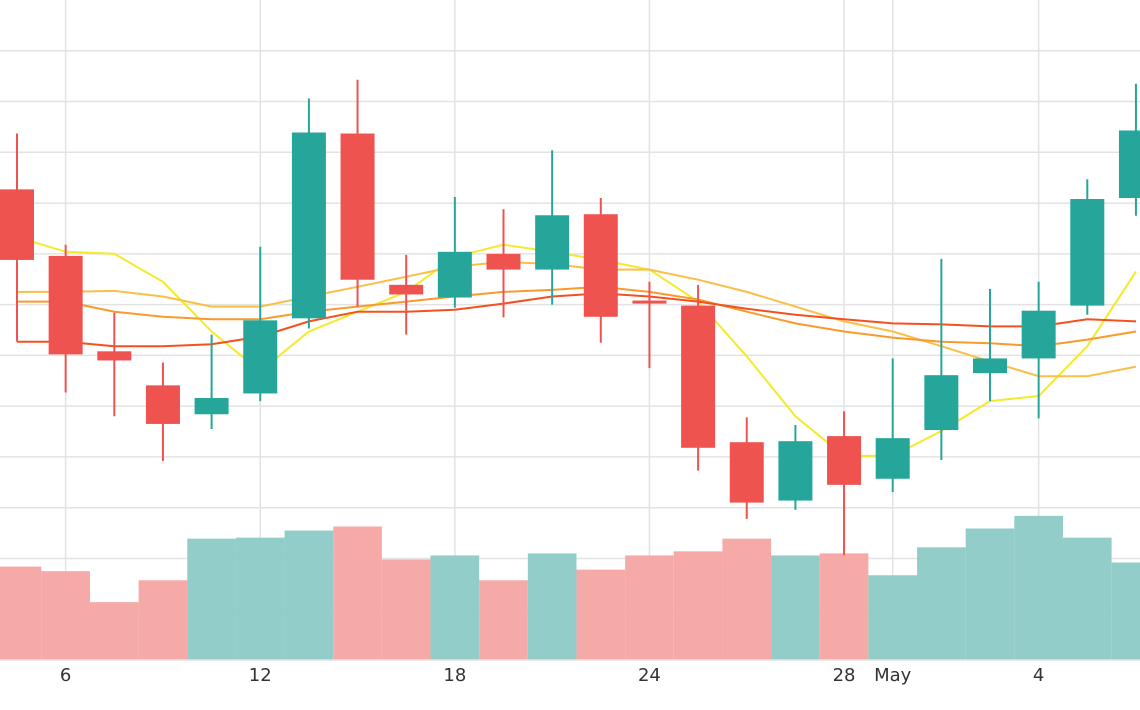 This screenshot has width=1140, height=710. I want to click on x-tick-label: May, so click(893, 675).